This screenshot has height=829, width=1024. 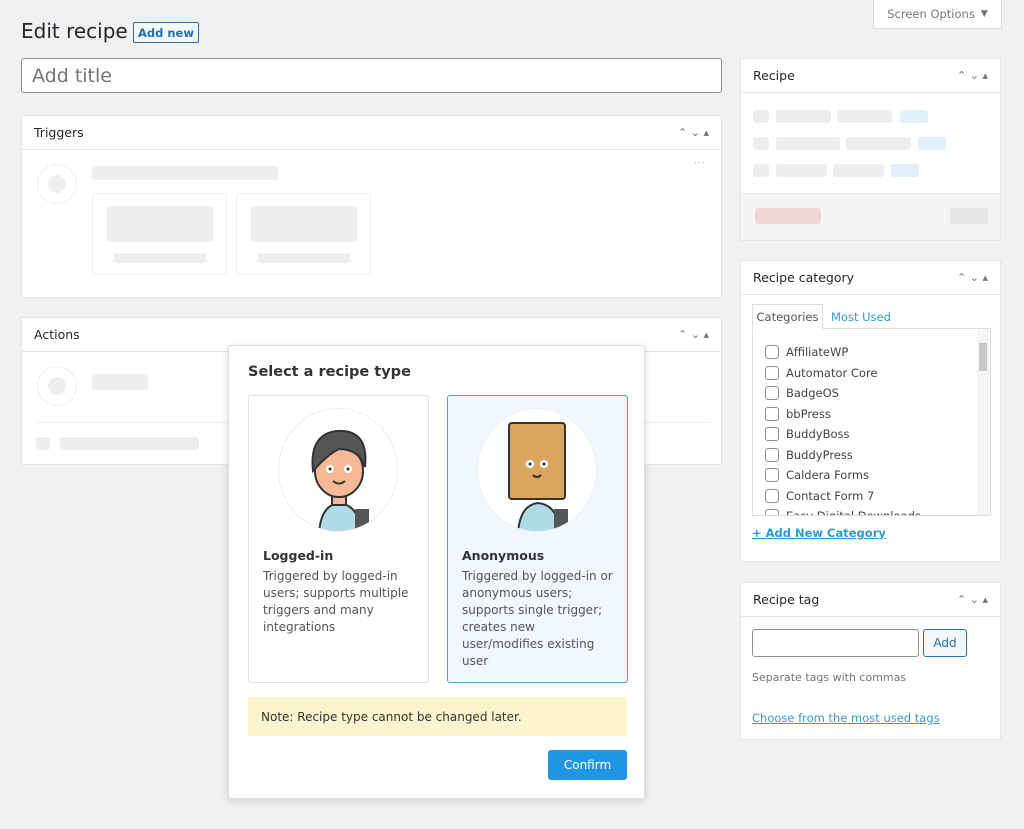 What do you see at coordinates (830, 495) in the screenshot?
I see `category-label: Contact Form 7` at bounding box center [830, 495].